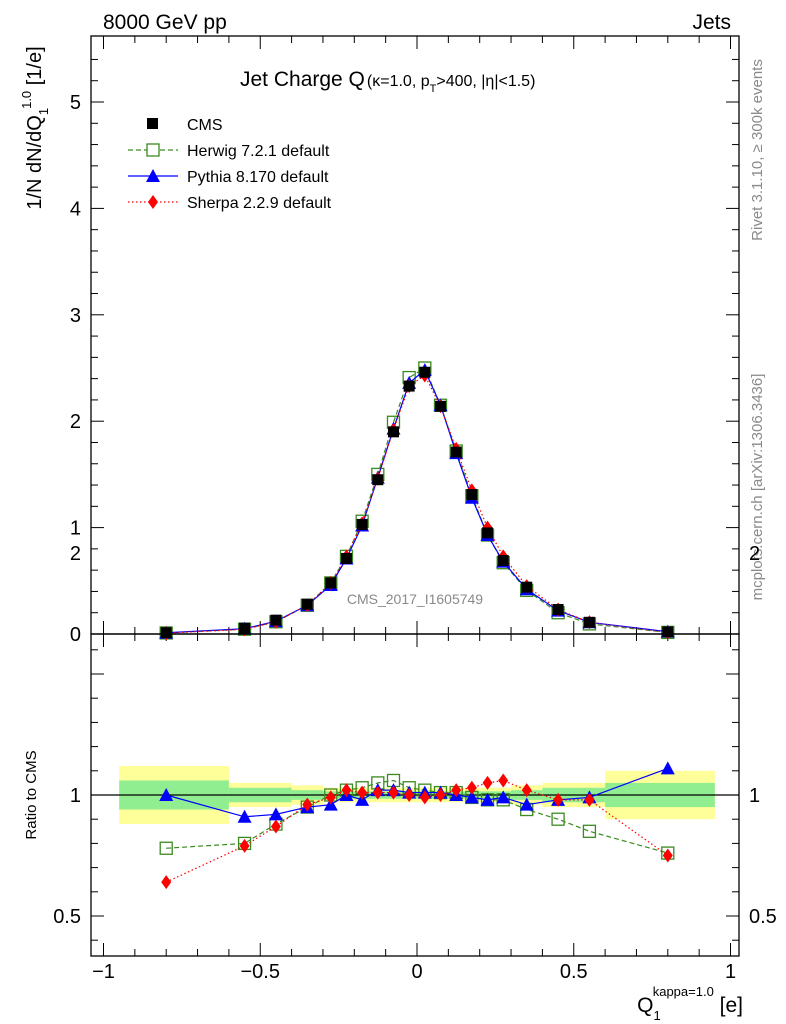  Describe the element at coordinates (165, 22) in the screenshot. I see `header-left: 8000 GeV pp` at that location.